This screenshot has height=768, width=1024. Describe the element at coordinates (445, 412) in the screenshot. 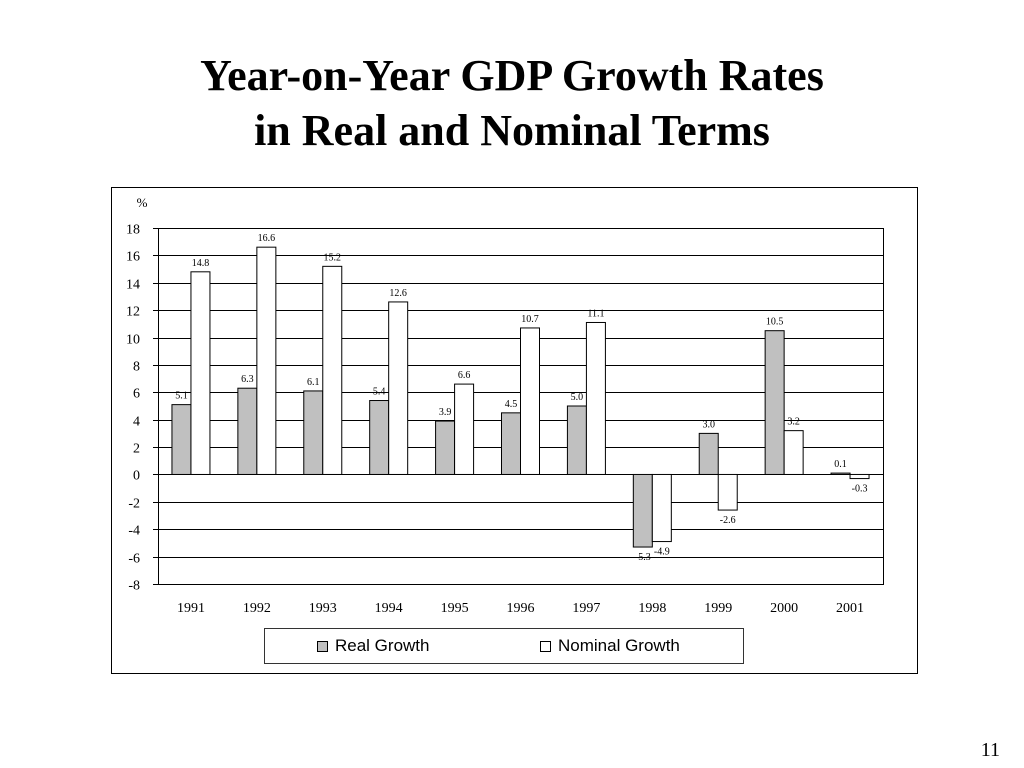

I see `data-label-real-growth-1995: 3.9` at that location.